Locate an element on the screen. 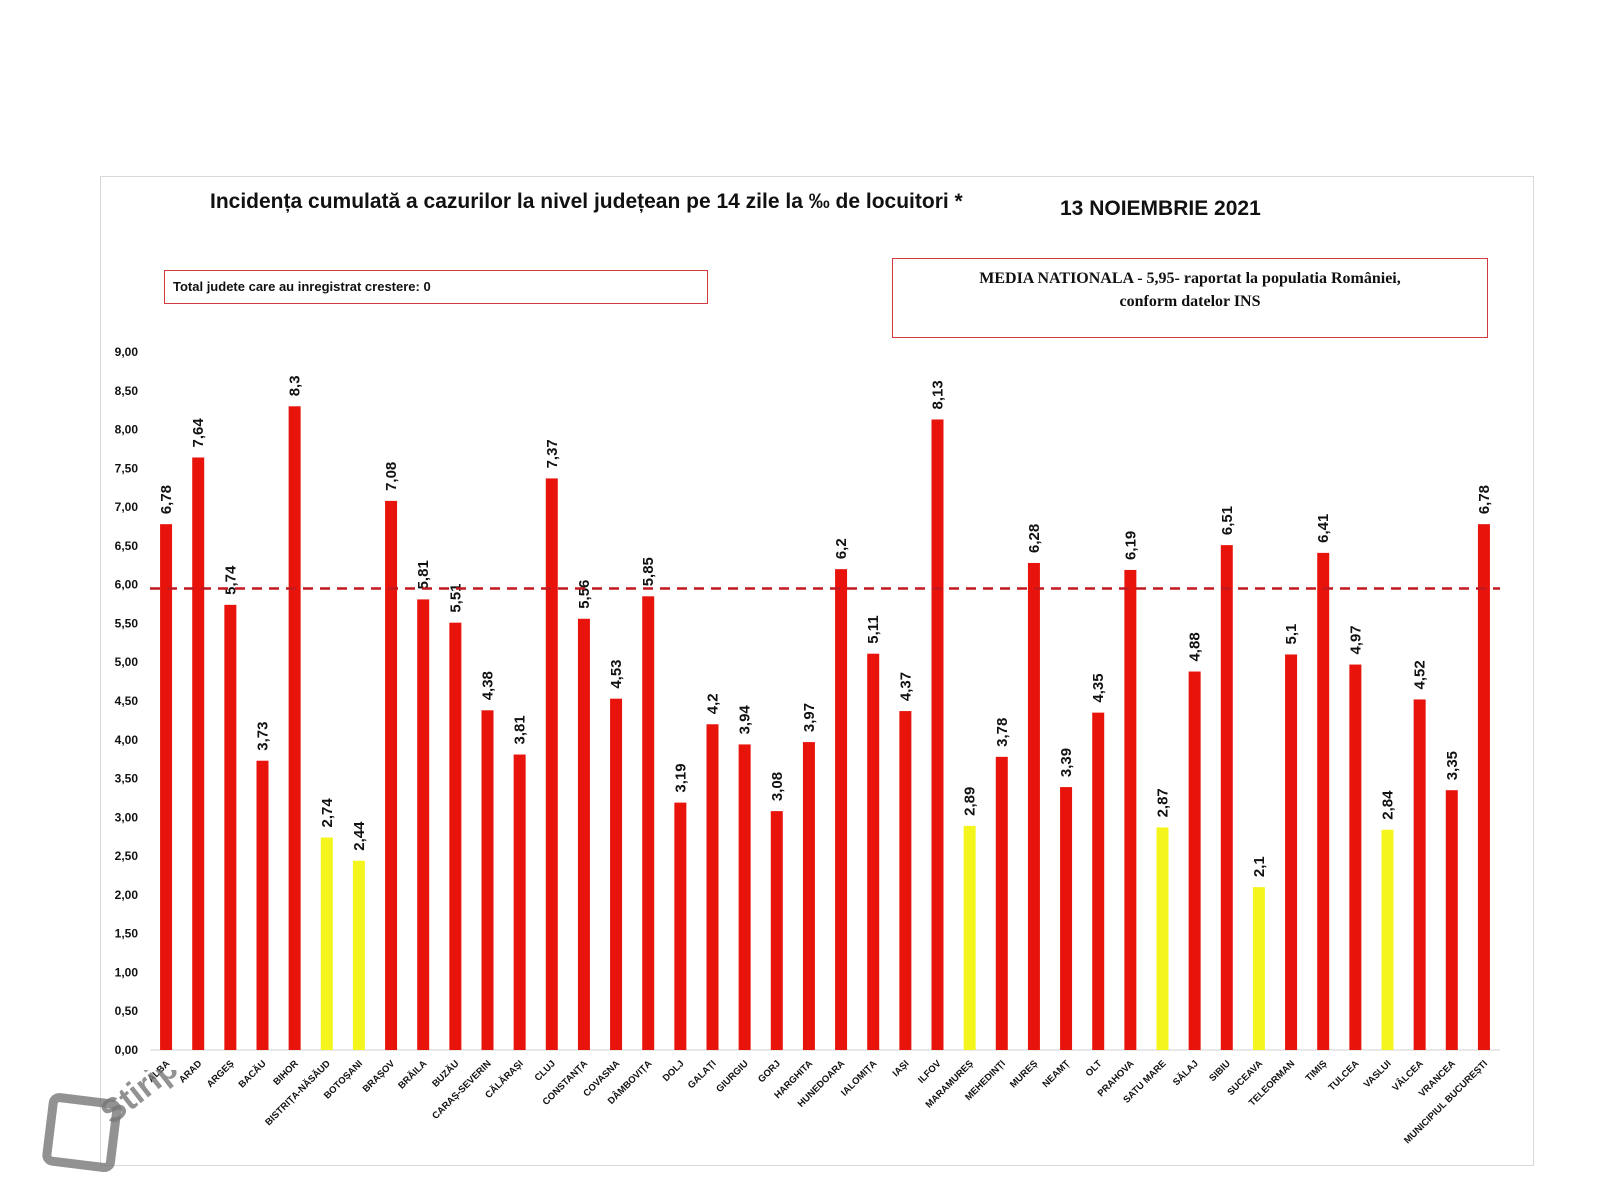 The width and height of the screenshot is (1600, 1200). bar-hunedoara is located at coordinates (841, 809).